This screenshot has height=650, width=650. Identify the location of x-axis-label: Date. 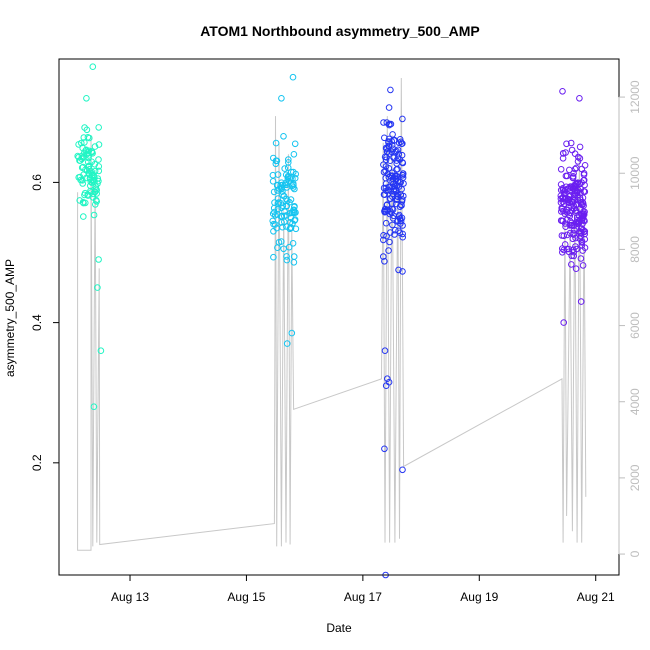
(339, 628).